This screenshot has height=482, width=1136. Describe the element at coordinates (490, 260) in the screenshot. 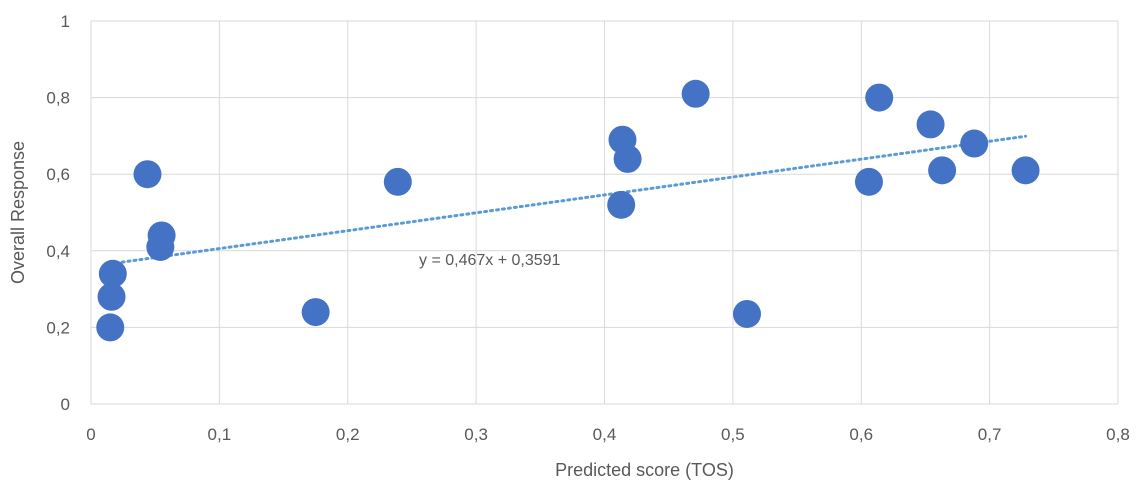

I see `trendline-equation-label: y = 0,467x + 0,3591` at that location.